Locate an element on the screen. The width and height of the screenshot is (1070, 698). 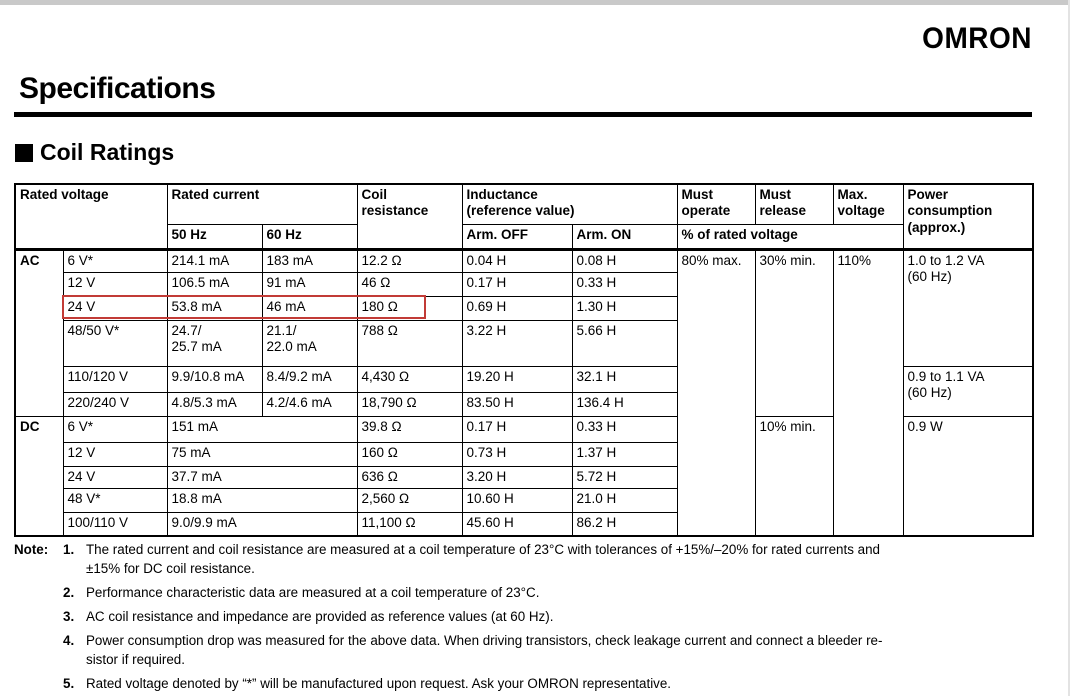
cell-current-50hz: 106.5 mA is located at coordinates (214, 284).